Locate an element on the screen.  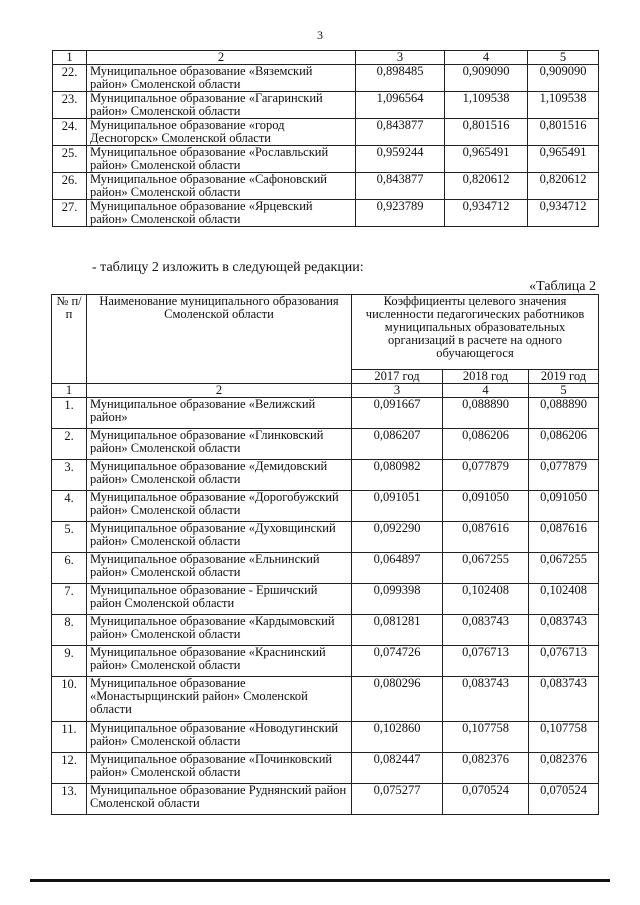
coefficient-value: 0,909090 is located at coordinates (563, 78).